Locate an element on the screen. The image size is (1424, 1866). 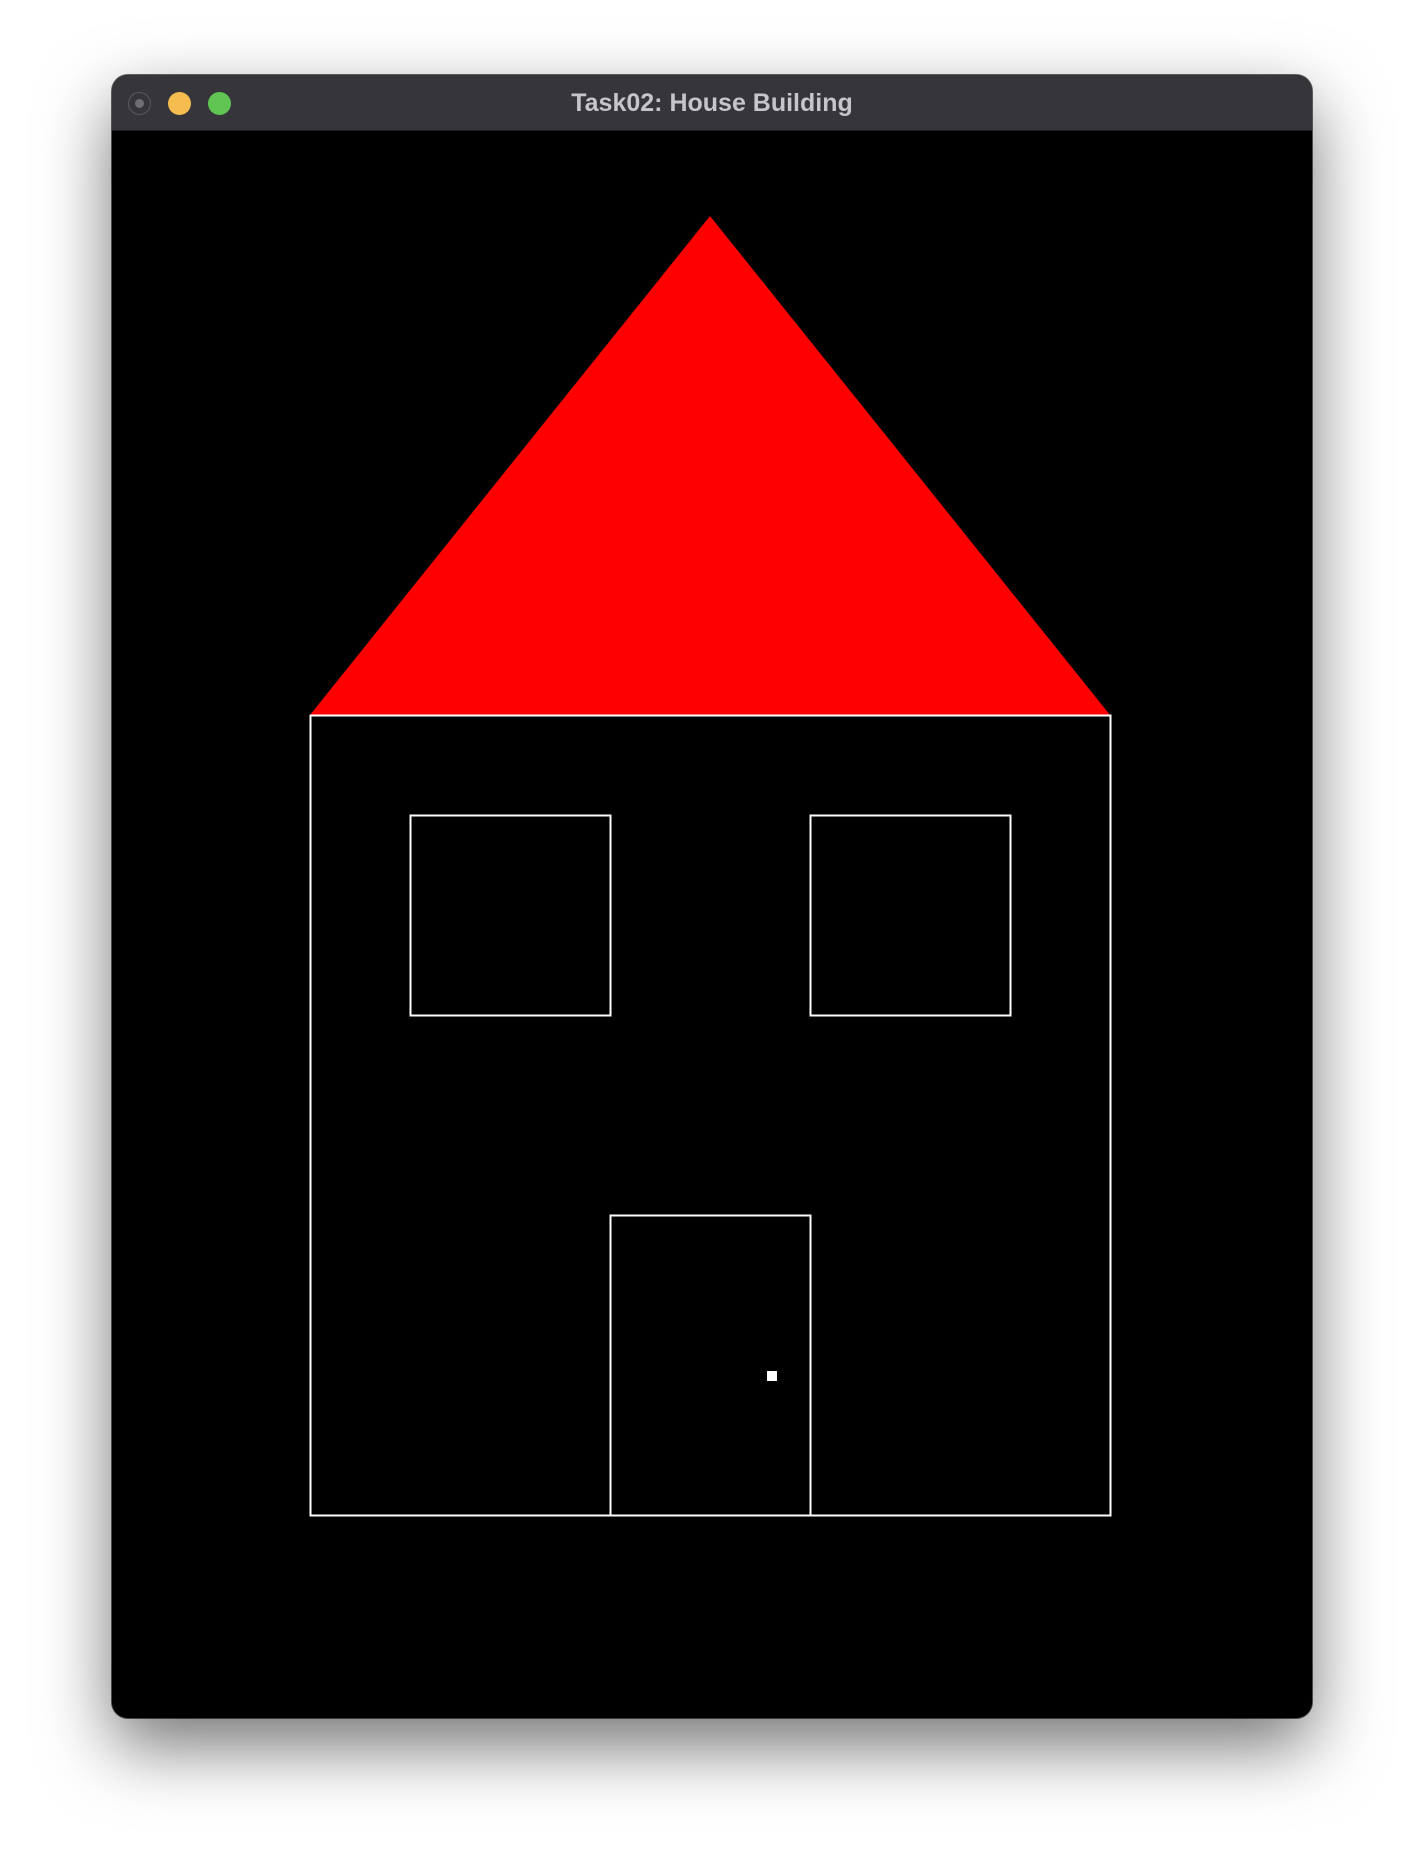
left-window is located at coordinates (510, 915).